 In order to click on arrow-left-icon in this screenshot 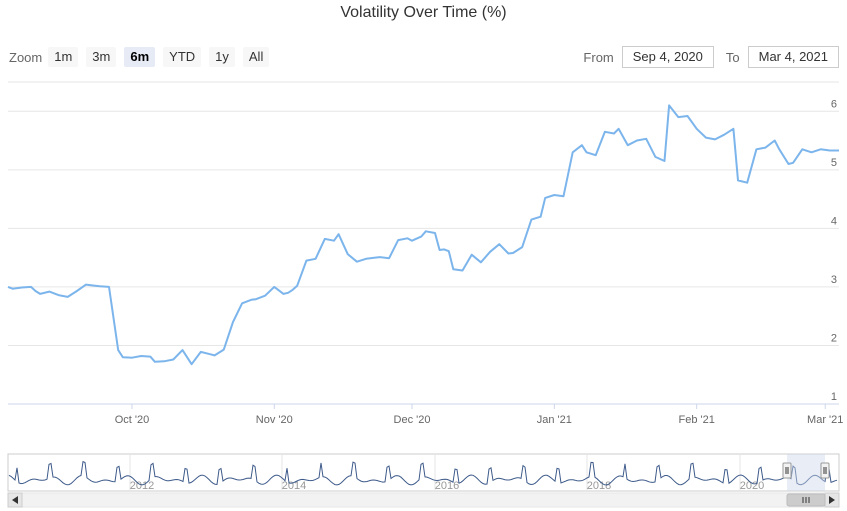, I will do `click(15, 500)`.